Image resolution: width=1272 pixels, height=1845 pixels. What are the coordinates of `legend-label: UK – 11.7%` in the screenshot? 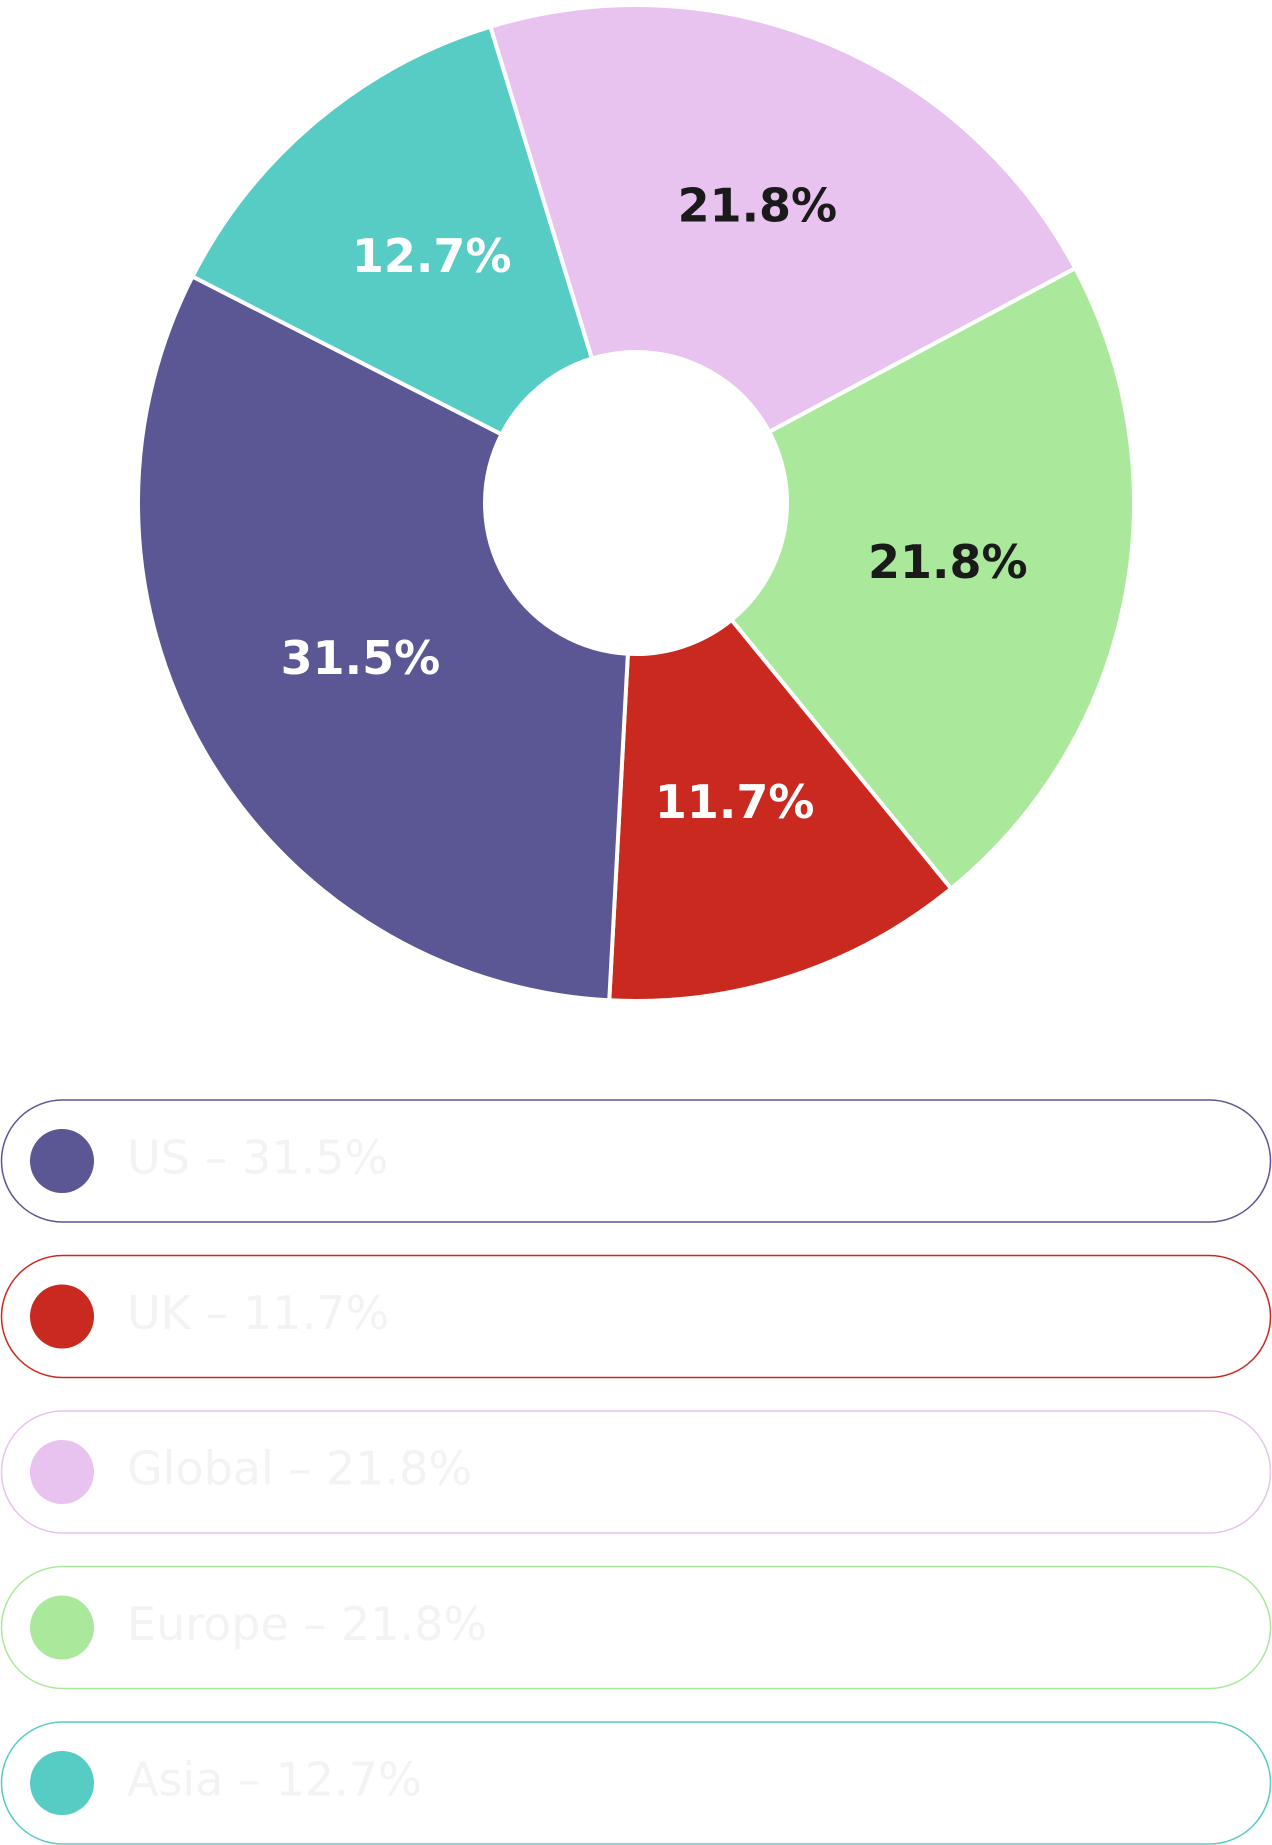 It's located at (258, 1313).